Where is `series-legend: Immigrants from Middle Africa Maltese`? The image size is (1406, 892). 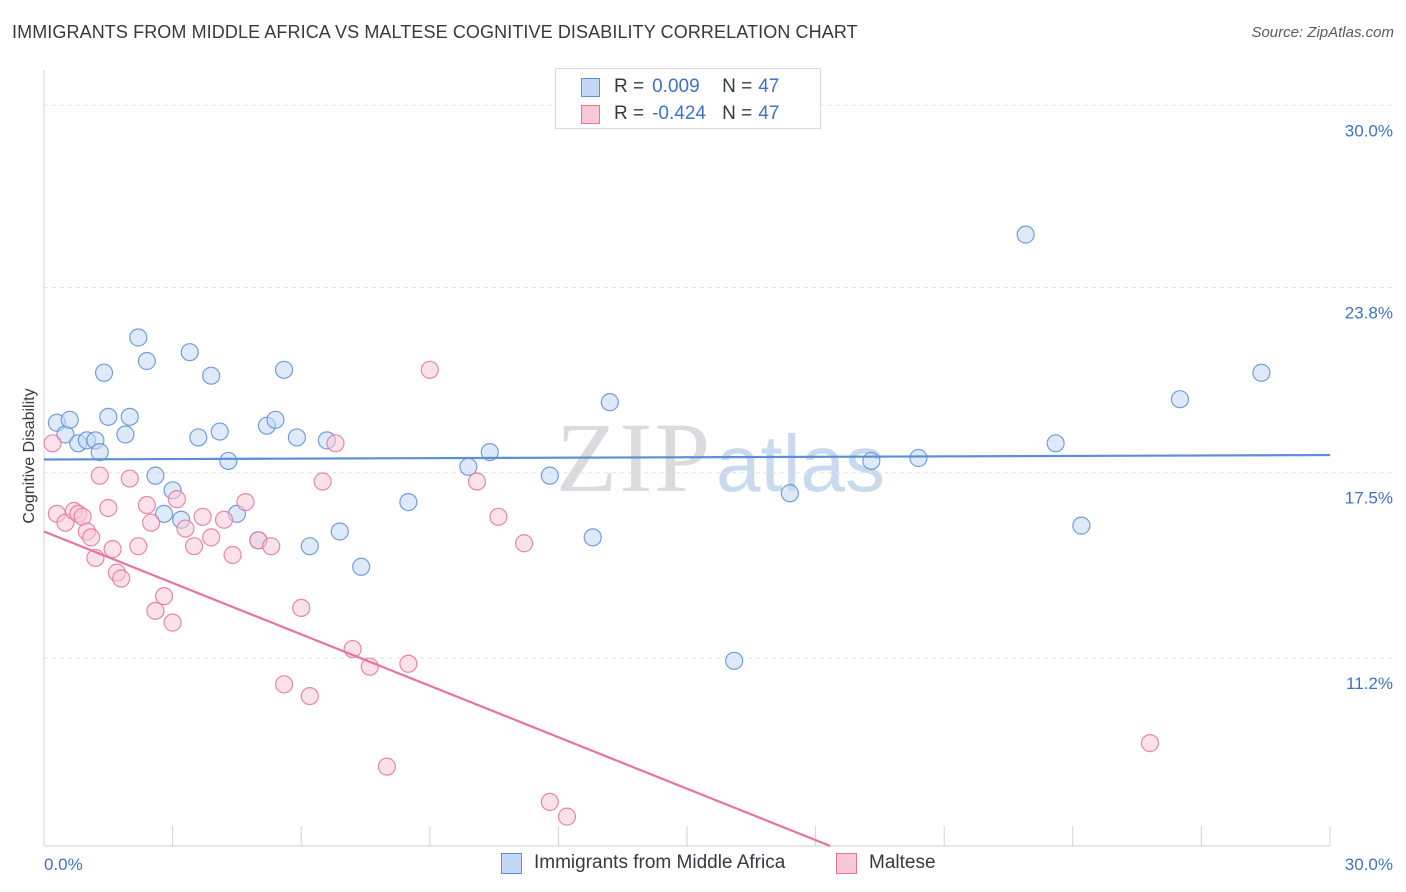
series-legend: Immigrants from Middle Africa Maltese is located at coordinates (703, 865).